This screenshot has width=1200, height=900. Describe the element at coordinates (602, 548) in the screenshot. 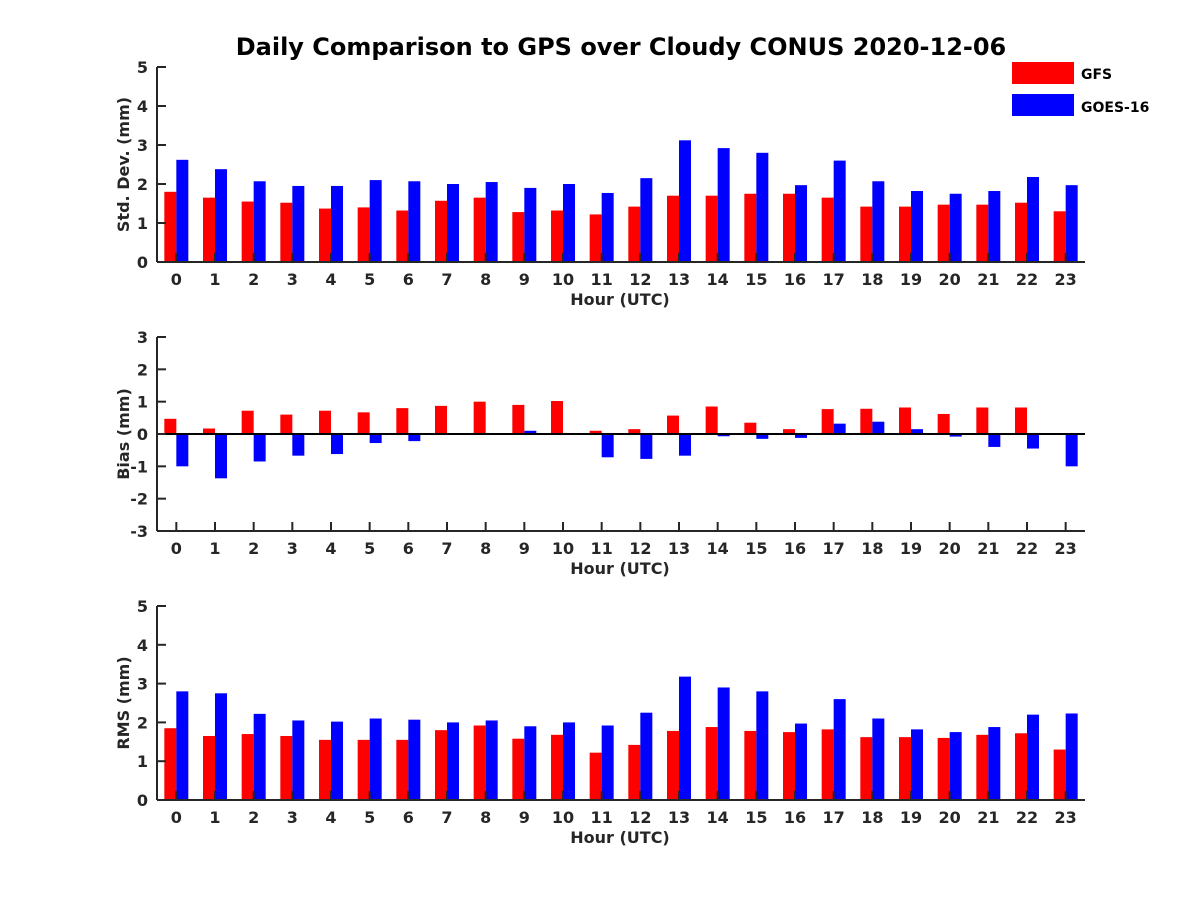

I see `bias-x-tick-label: 11` at that location.